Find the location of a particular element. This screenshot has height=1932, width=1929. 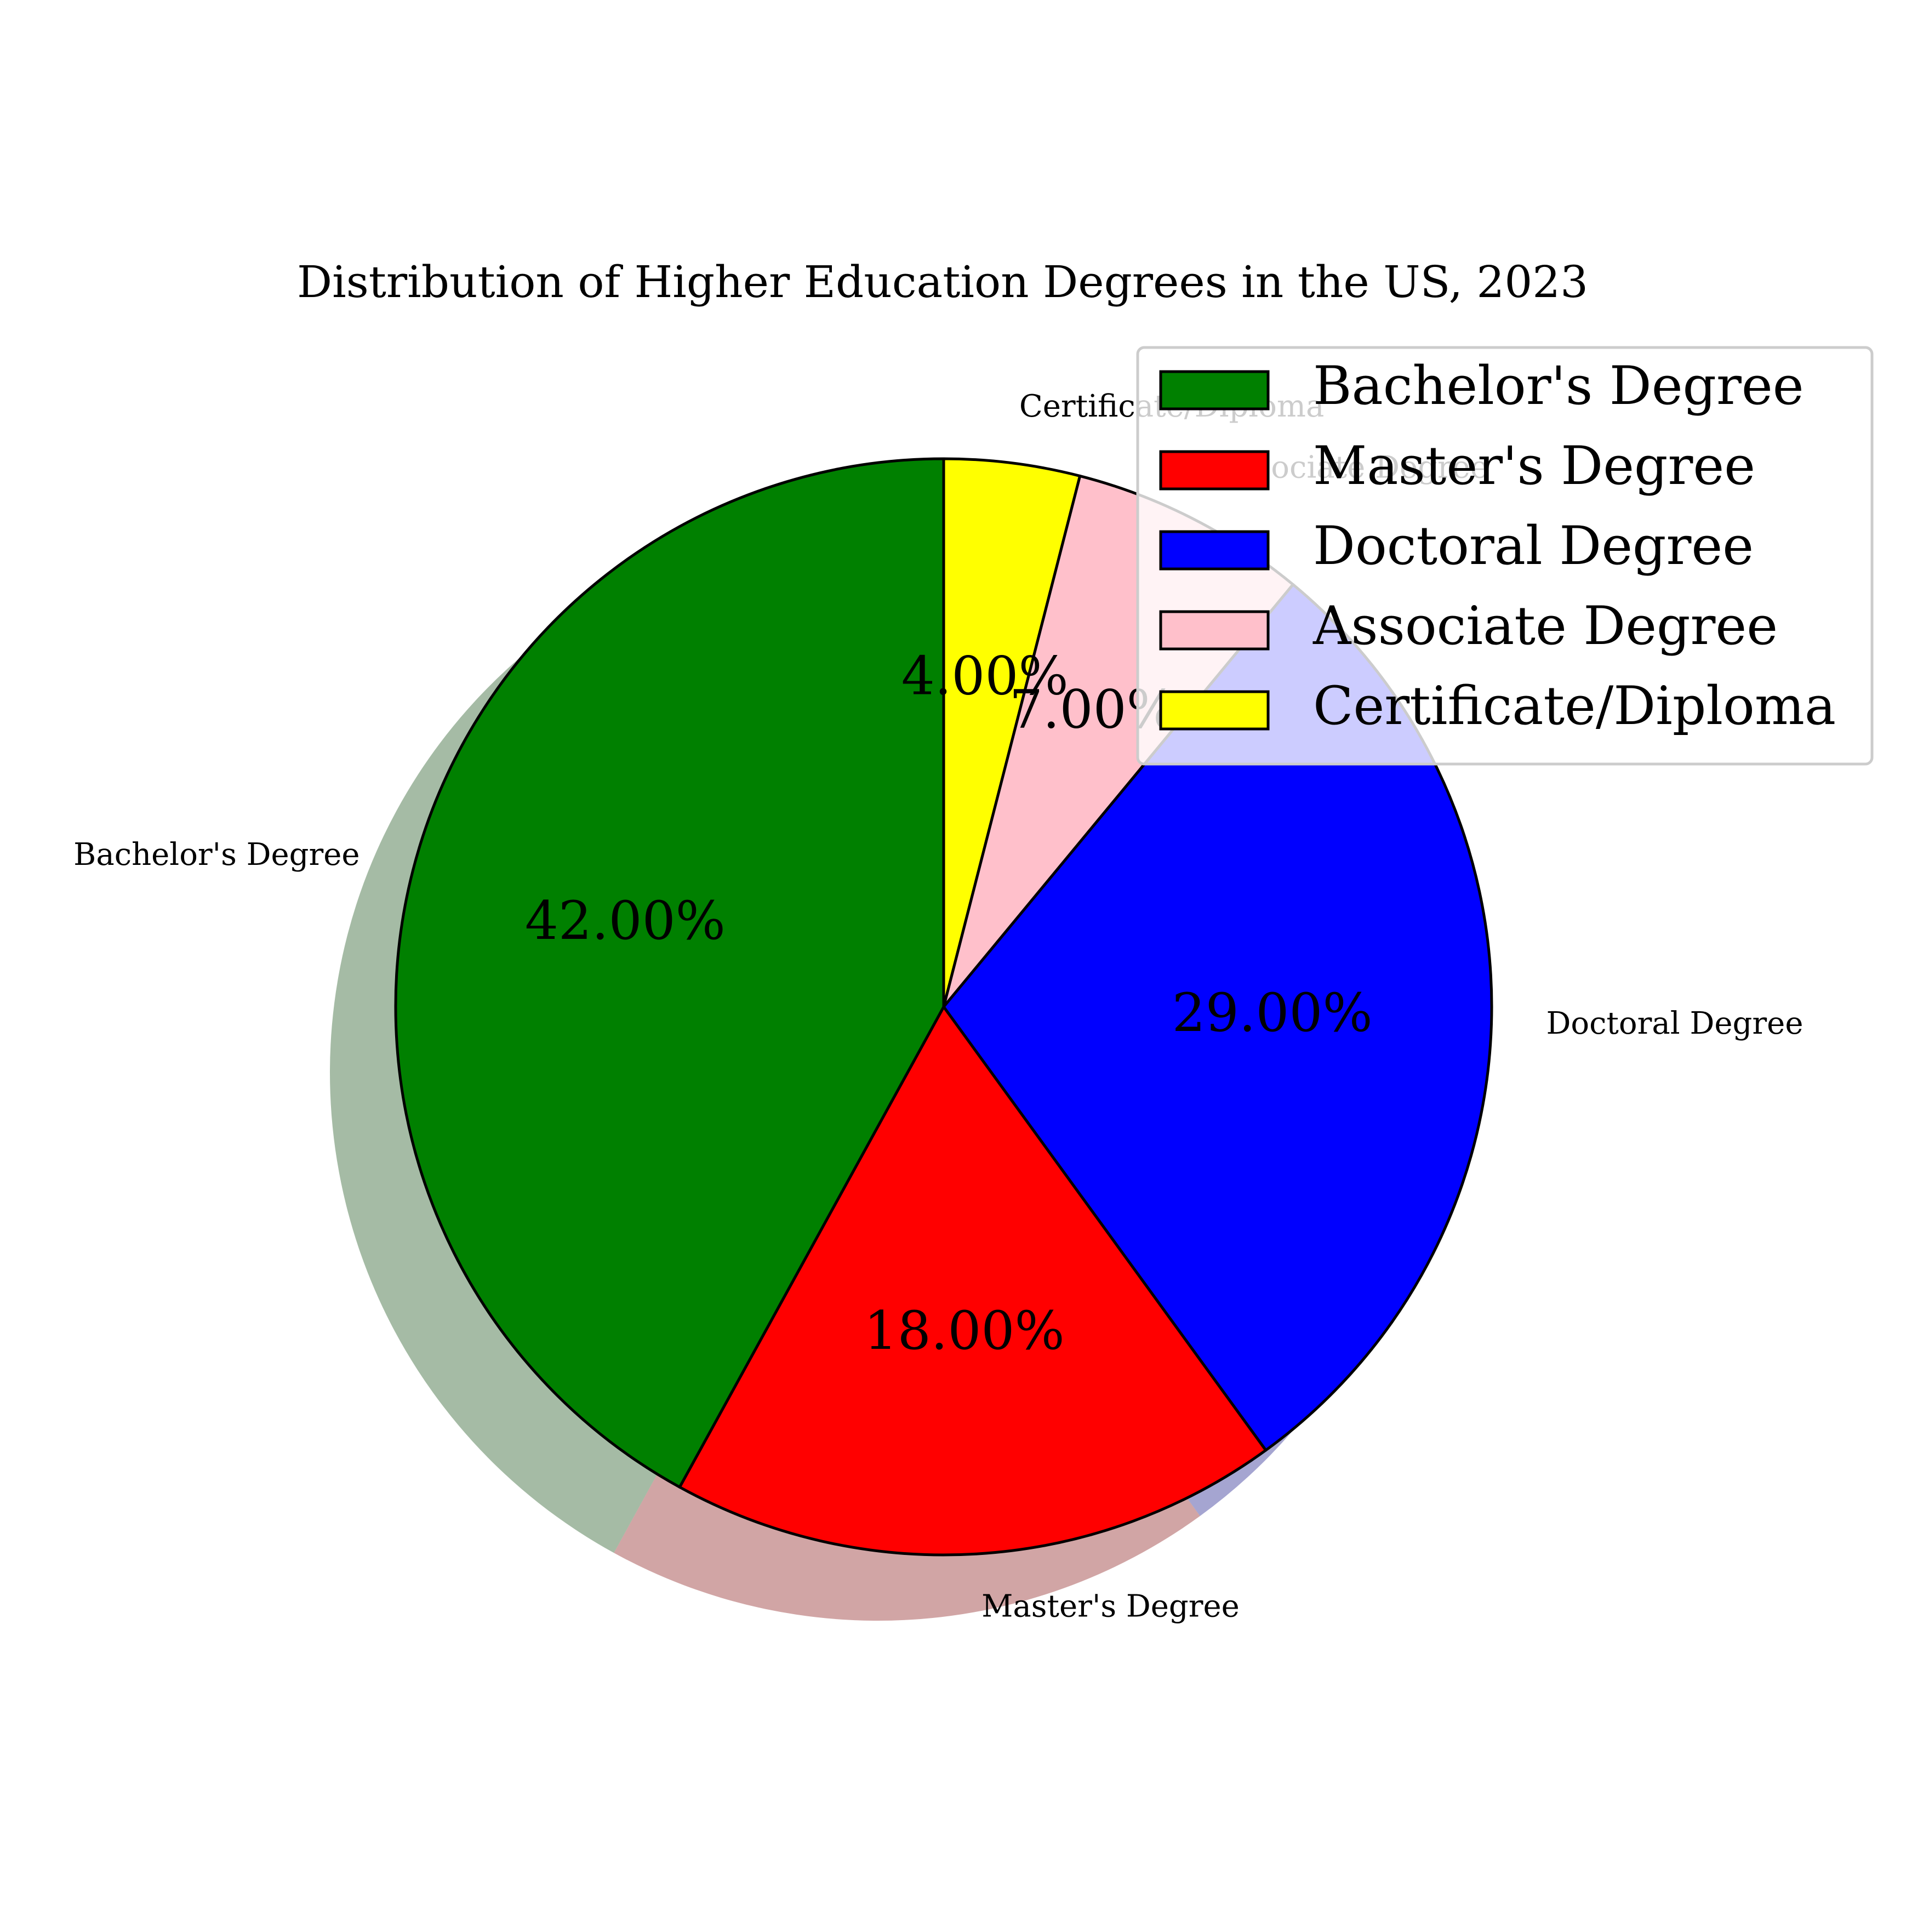

slice-percent-master-s-degree: 18.00% is located at coordinates (964, 1330).